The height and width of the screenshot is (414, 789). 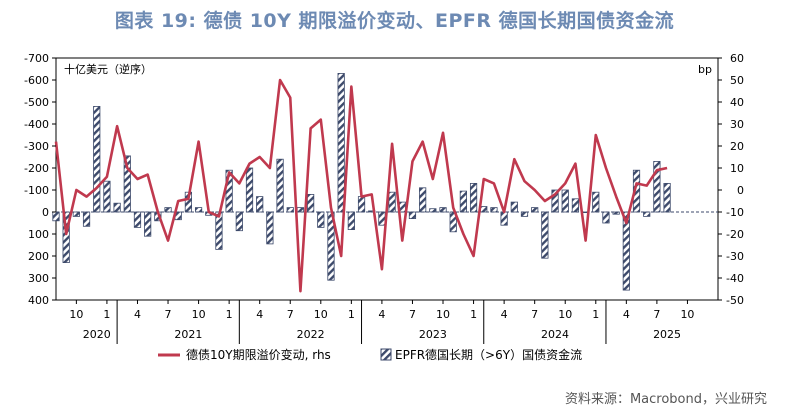 I want to click on left-tick-label: -700, so click(x=36, y=58).